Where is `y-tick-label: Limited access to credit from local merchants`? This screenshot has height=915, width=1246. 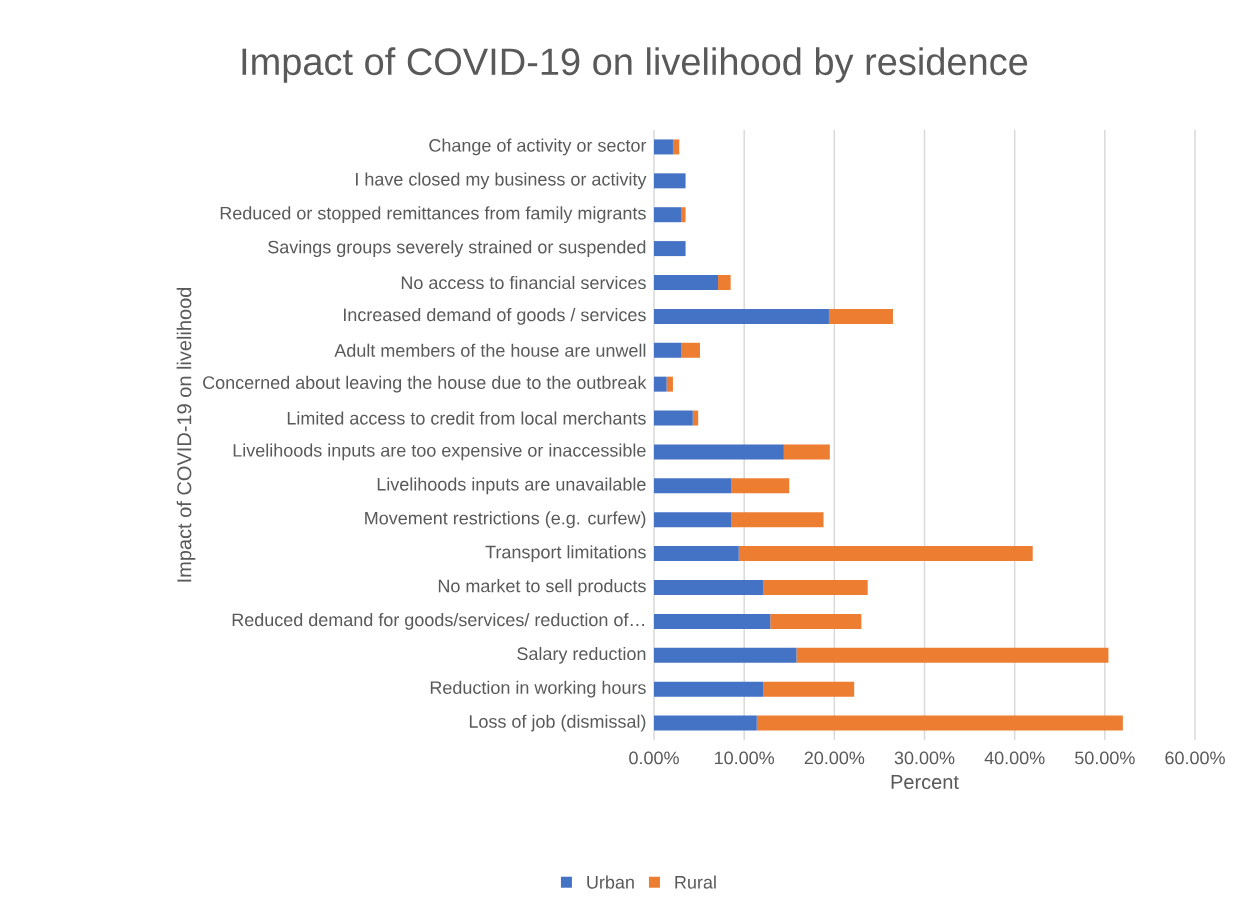
y-tick-label: Limited access to credit from local merchants is located at coordinates (466, 418).